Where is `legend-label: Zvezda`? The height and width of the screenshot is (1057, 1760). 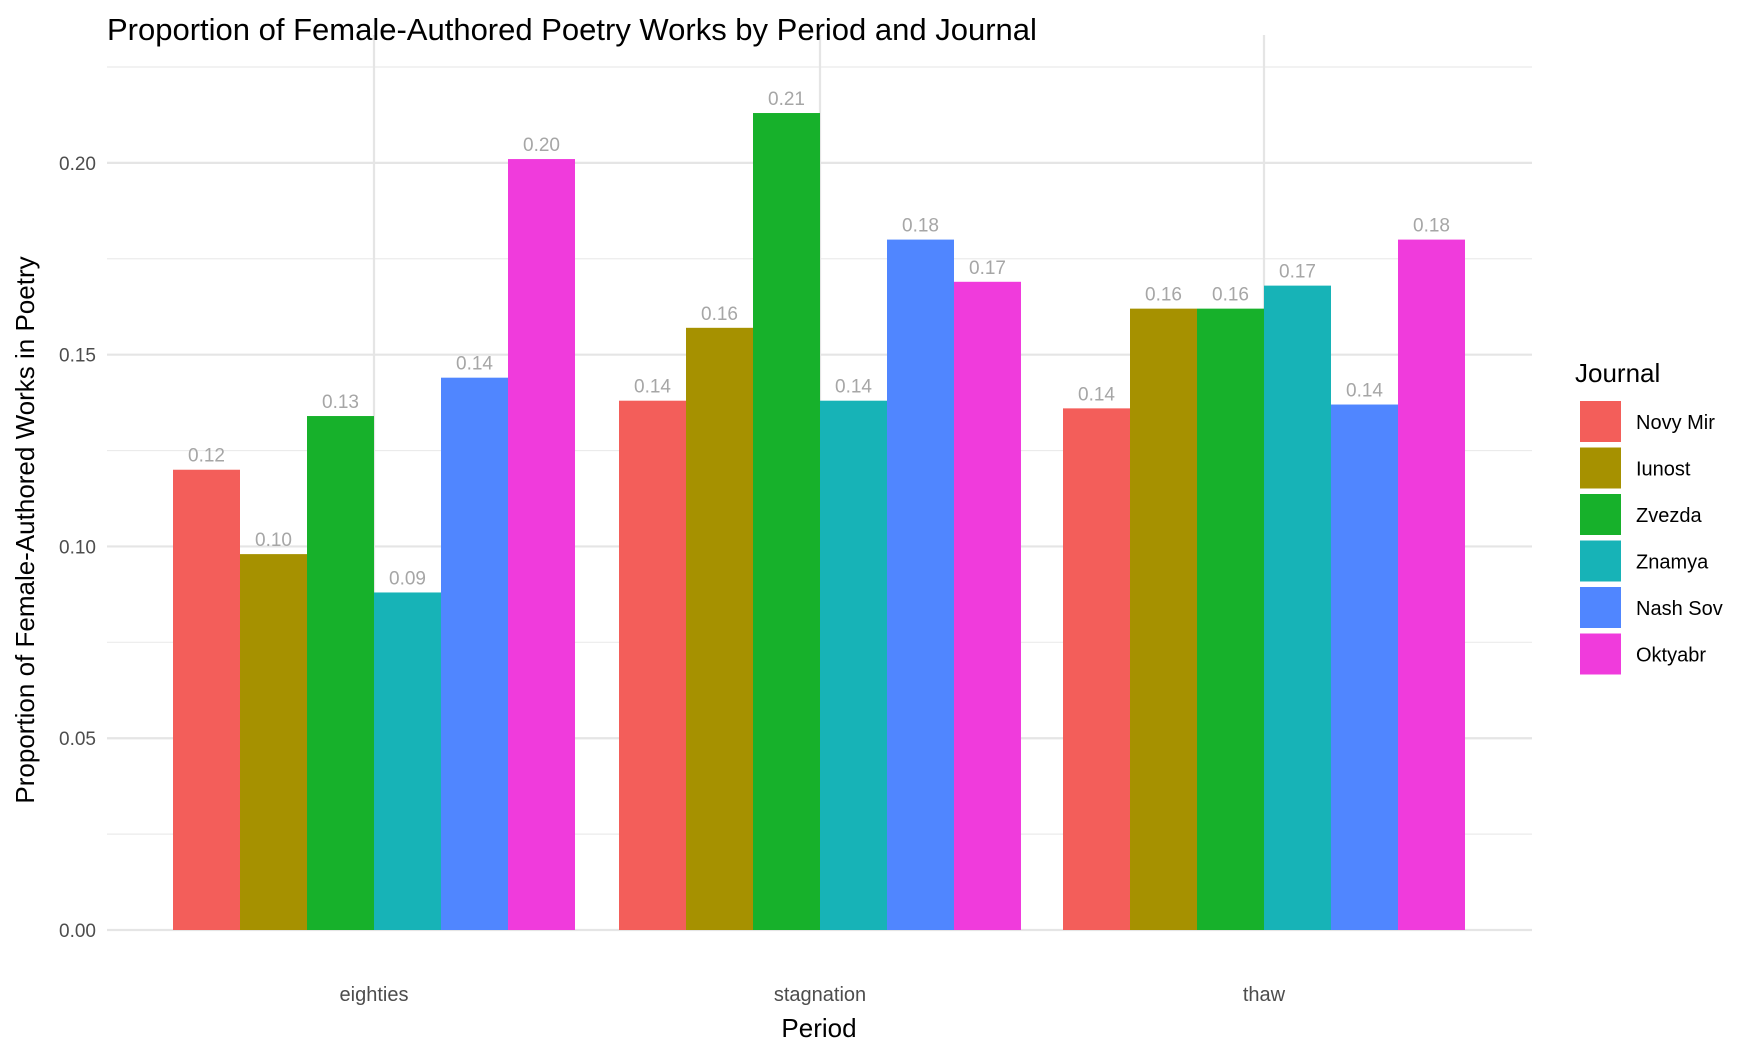
legend-label: Zvezda is located at coordinates (1669, 516).